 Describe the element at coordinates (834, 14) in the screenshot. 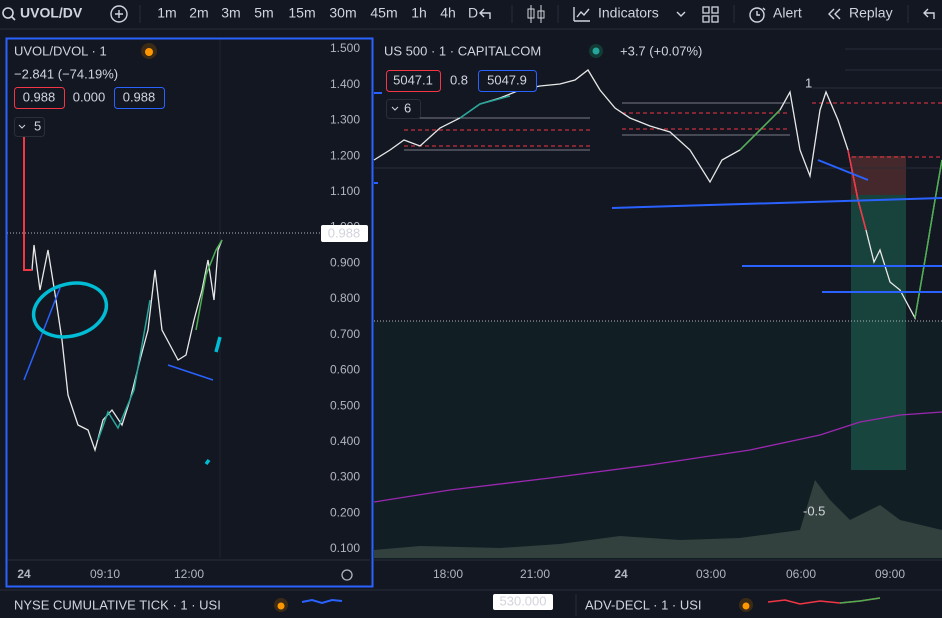

I see `replay-icon` at that location.